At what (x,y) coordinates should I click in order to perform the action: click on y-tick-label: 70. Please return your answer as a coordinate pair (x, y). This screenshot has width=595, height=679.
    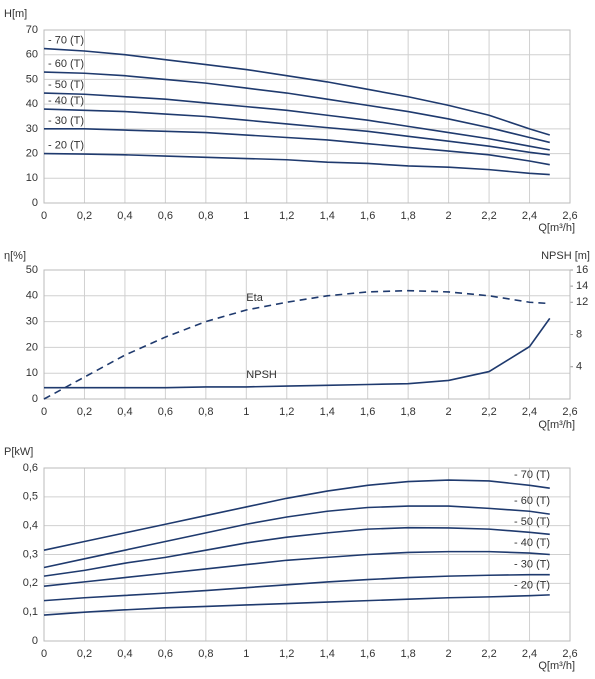
    Looking at the image, I should click on (32, 30).